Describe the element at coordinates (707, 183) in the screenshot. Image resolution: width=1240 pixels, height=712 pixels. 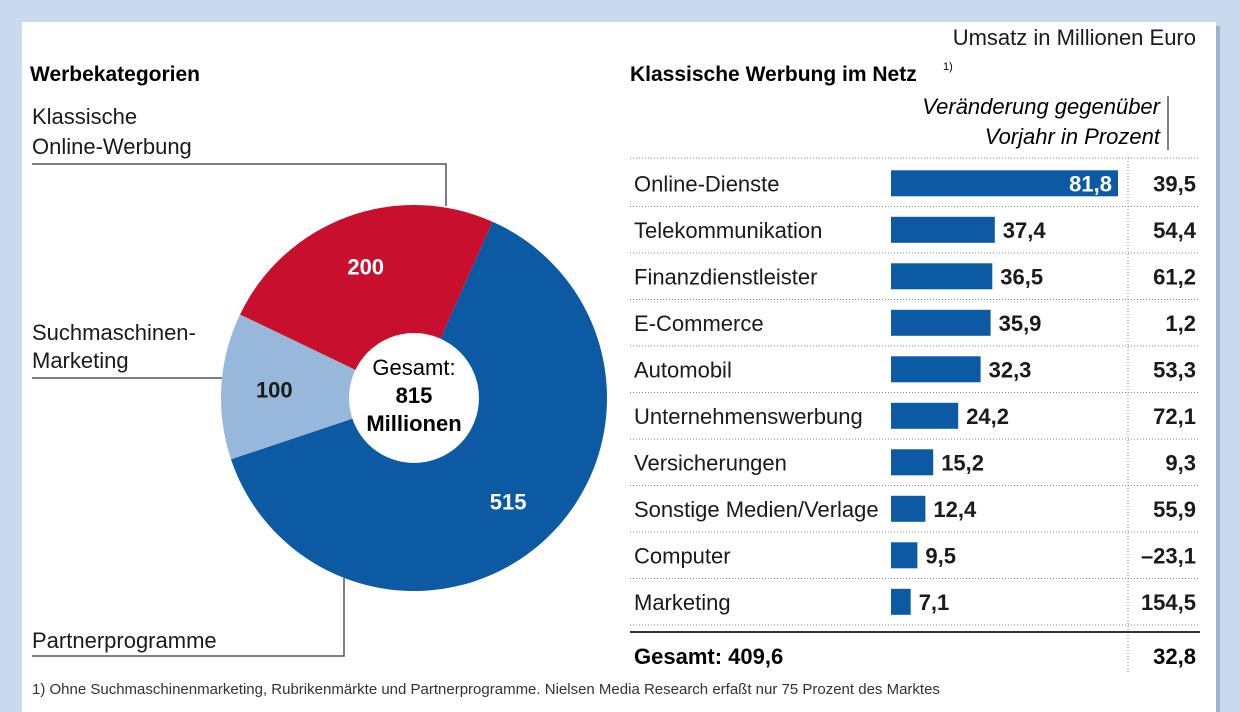
I see `bar-category-label: Online-Dienste` at that location.